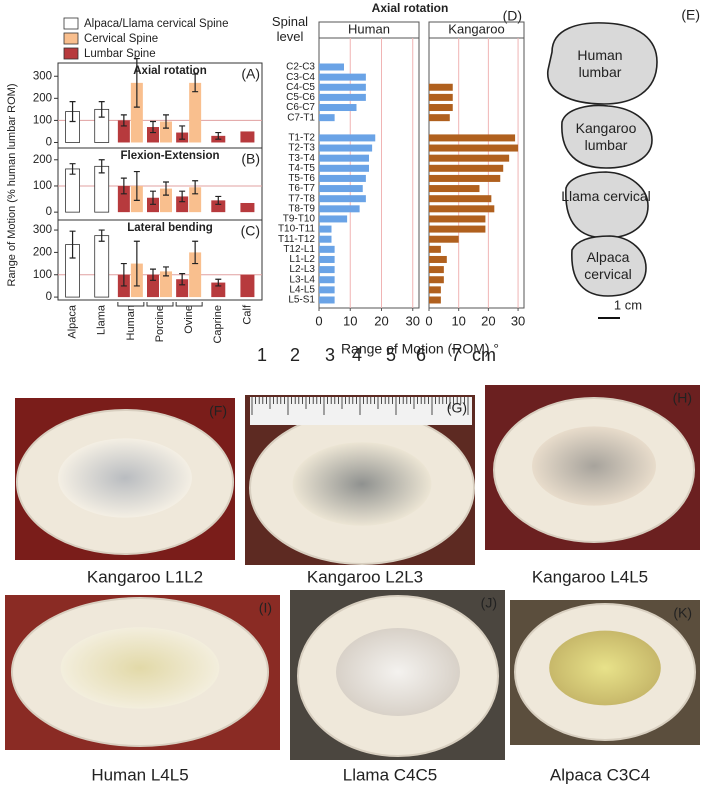 The image size is (709, 792). Describe the element at coordinates (301, 168) in the screenshot. I see `y-tick-label: T4-T5` at that location.